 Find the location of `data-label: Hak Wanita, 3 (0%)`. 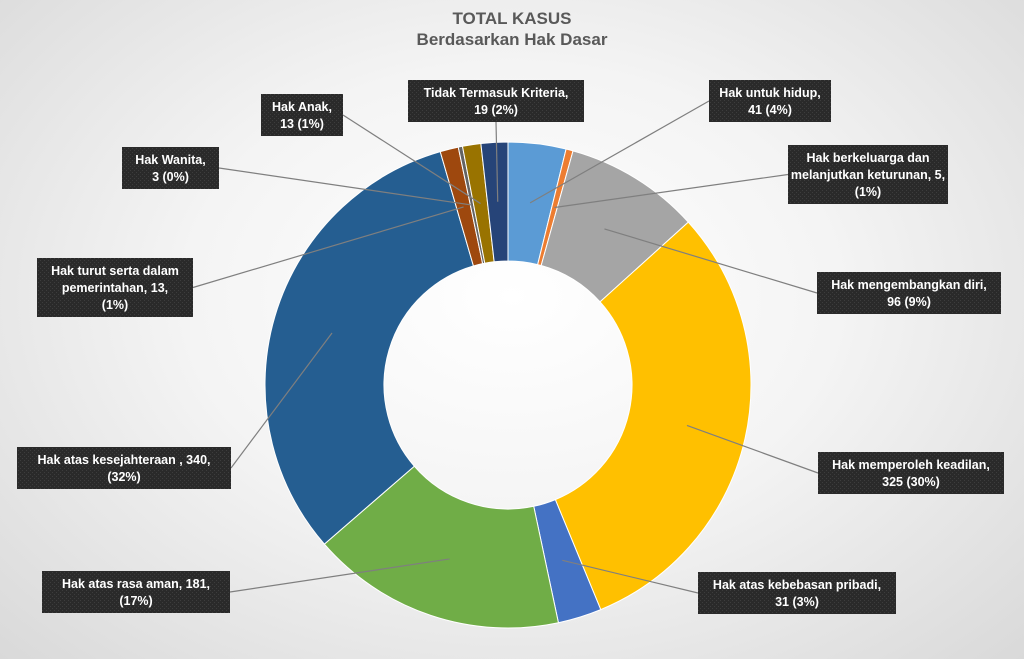

data-label: Hak Wanita, 3 (0%) is located at coordinates (170, 168).